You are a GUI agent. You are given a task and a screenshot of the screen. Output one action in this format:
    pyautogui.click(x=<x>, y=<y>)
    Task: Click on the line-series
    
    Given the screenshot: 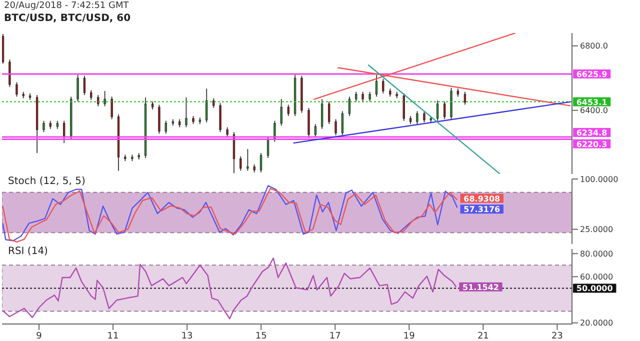 What is the action you would take?
    pyautogui.click(x=229, y=289)
    